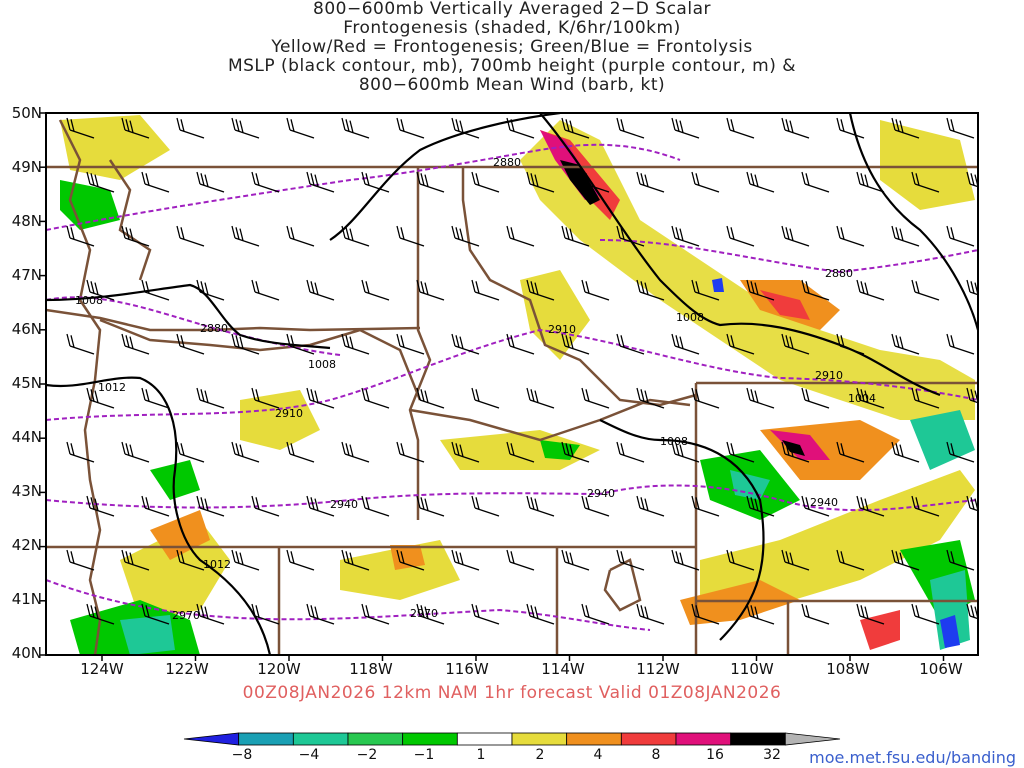 This screenshot has height=768, width=1024. Describe the element at coordinates (512, 9) in the screenshot. I see `title-line-1: 800−600mb Vertically Averaged 2−D Scalar` at that location.